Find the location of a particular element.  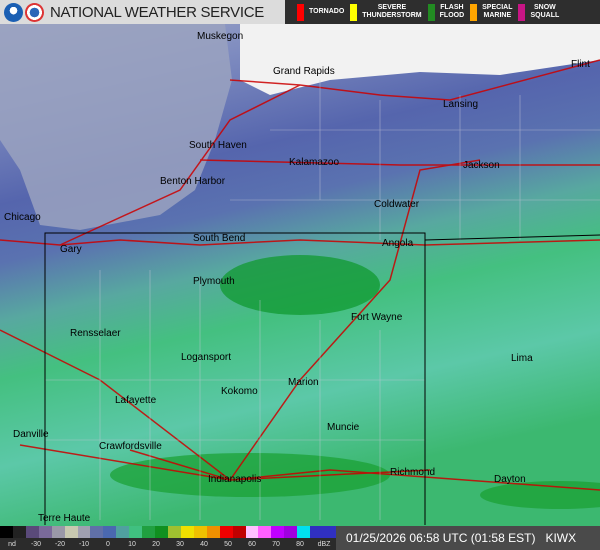

legend-label: FLASH FLOOD is located at coordinates (452, 11).